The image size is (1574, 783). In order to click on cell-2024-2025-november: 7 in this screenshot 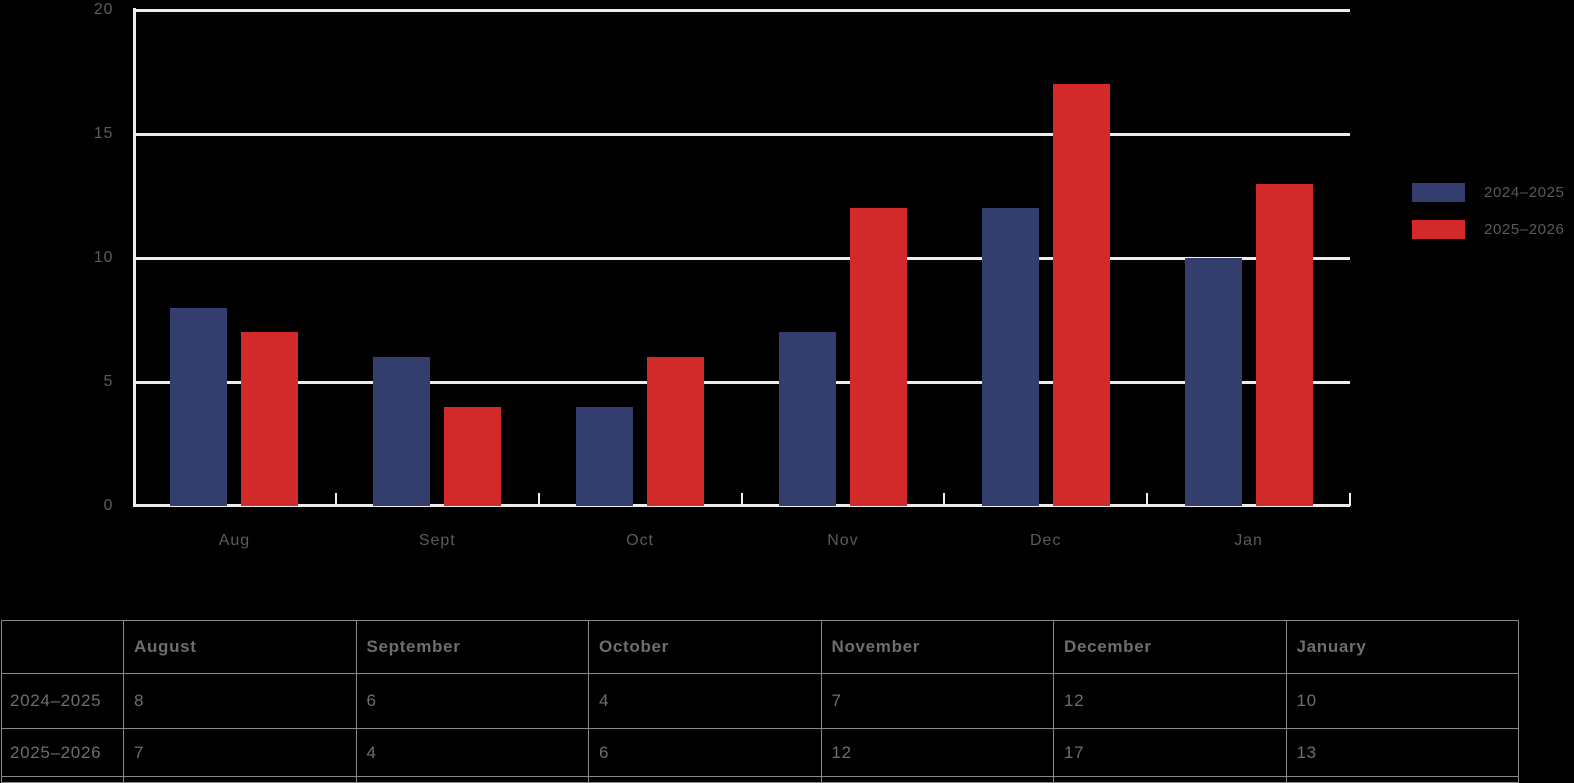, I will do `click(937, 701)`.